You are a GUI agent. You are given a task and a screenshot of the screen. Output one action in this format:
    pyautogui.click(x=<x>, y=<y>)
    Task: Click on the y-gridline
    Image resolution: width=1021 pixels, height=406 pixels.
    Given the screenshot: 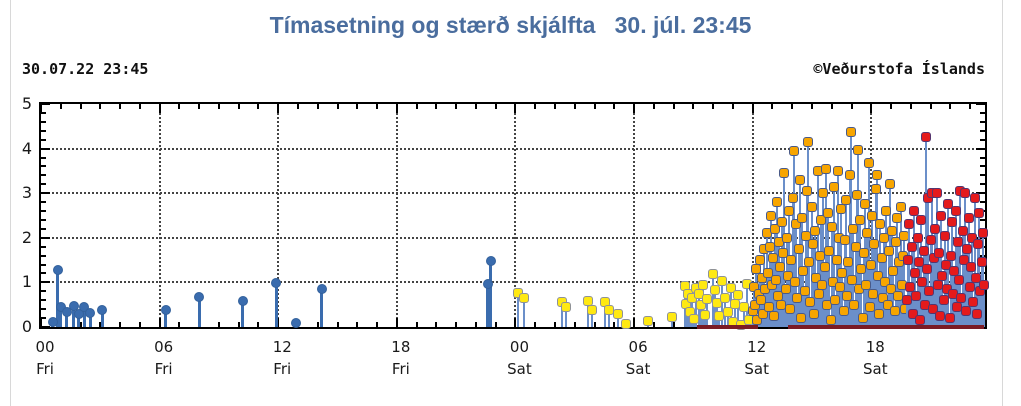 What is the action you would take?
    pyautogui.click(x=513, y=237)
    